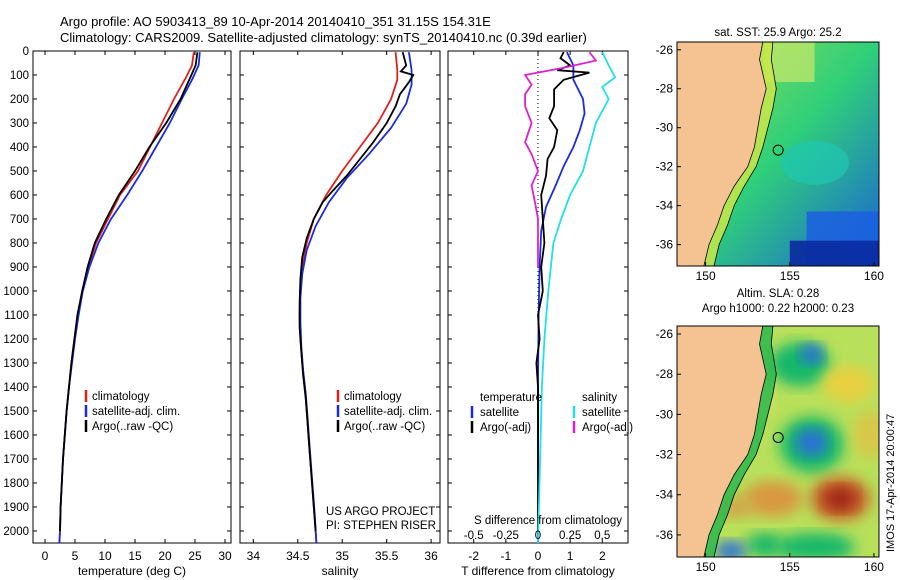 The width and height of the screenshot is (900, 580). What do you see at coordinates (19, 148) in the screenshot?
I see `y-tick-label: 400` at bounding box center [19, 148].